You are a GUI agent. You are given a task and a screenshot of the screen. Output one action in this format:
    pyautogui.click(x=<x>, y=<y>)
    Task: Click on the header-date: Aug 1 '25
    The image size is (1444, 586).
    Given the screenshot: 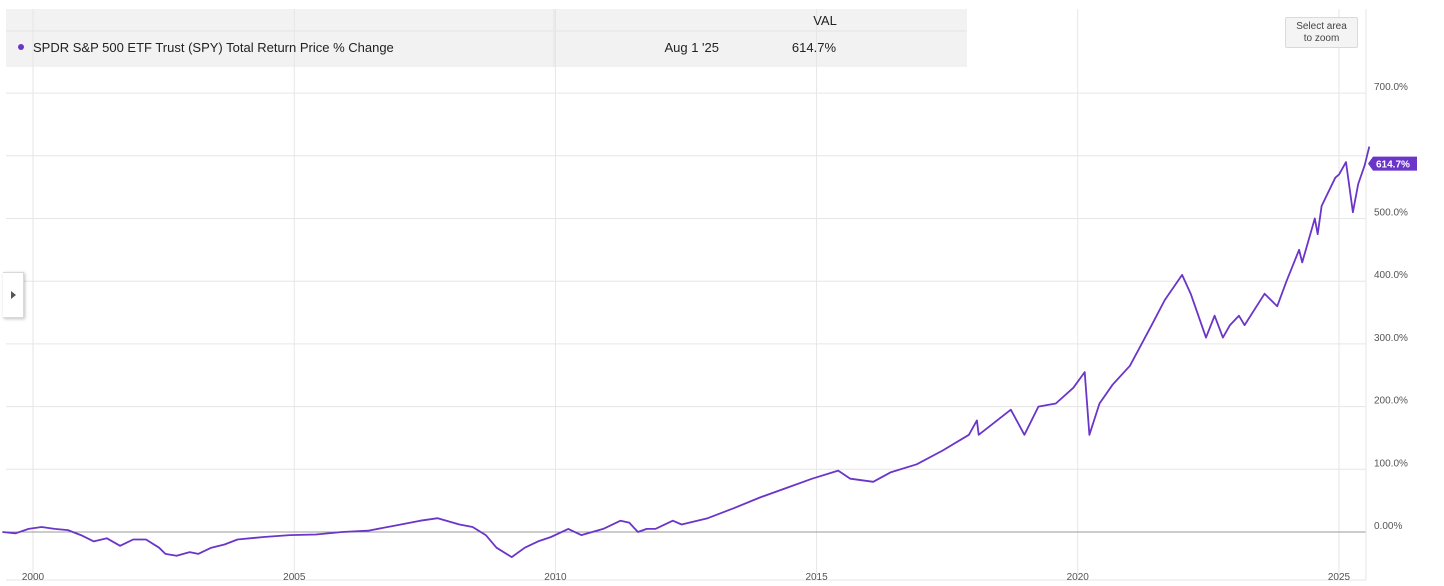 What is the action you would take?
    pyautogui.click(x=691, y=47)
    